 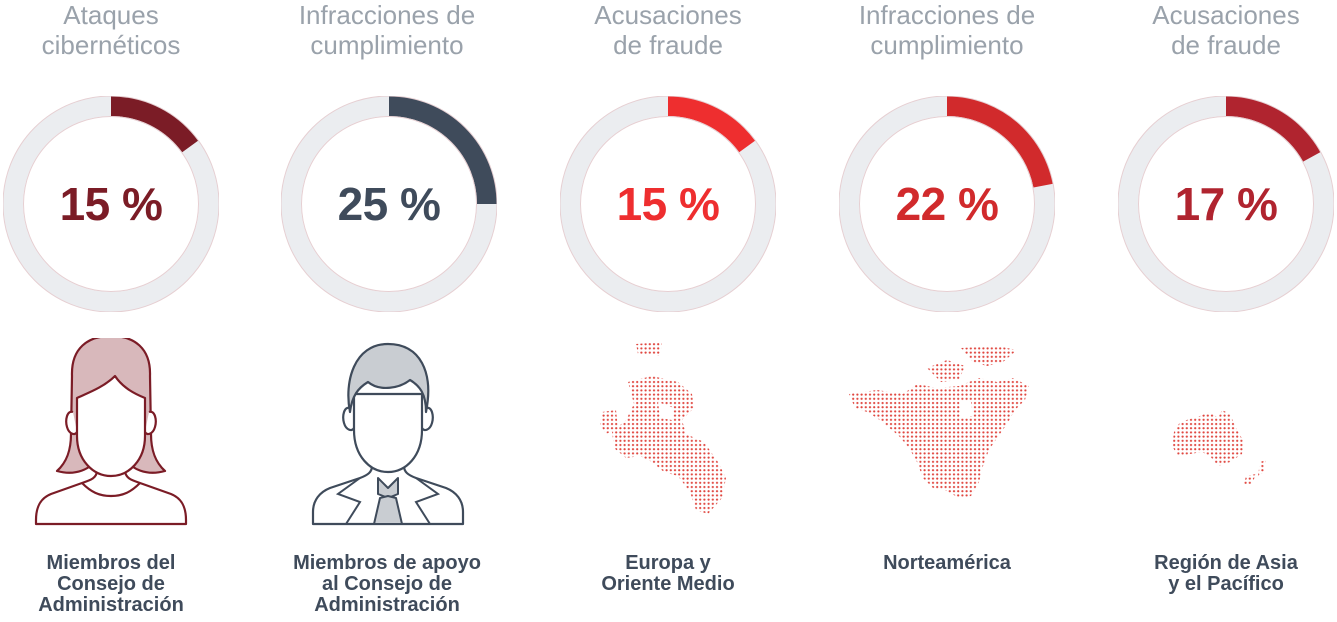 I want to click on percentage-label: 17 %, so click(x=1226, y=204).